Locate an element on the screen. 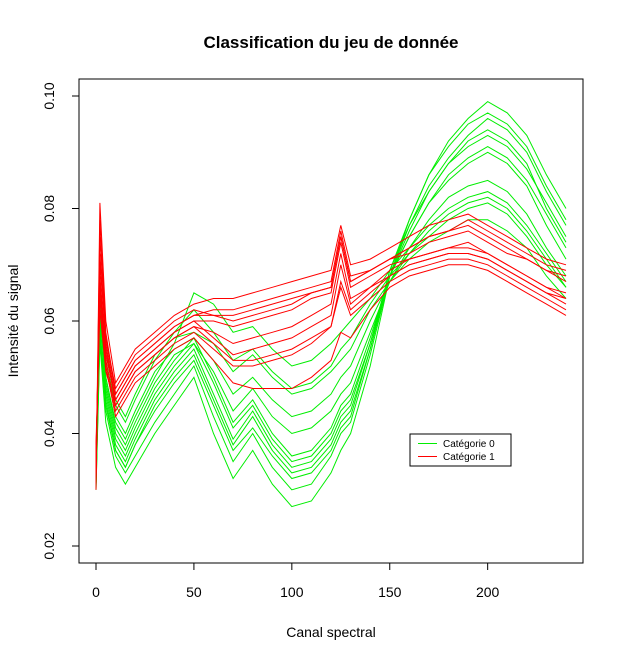 The image size is (624, 661). y-tick-label: 0.06 is located at coordinates (49, 320).